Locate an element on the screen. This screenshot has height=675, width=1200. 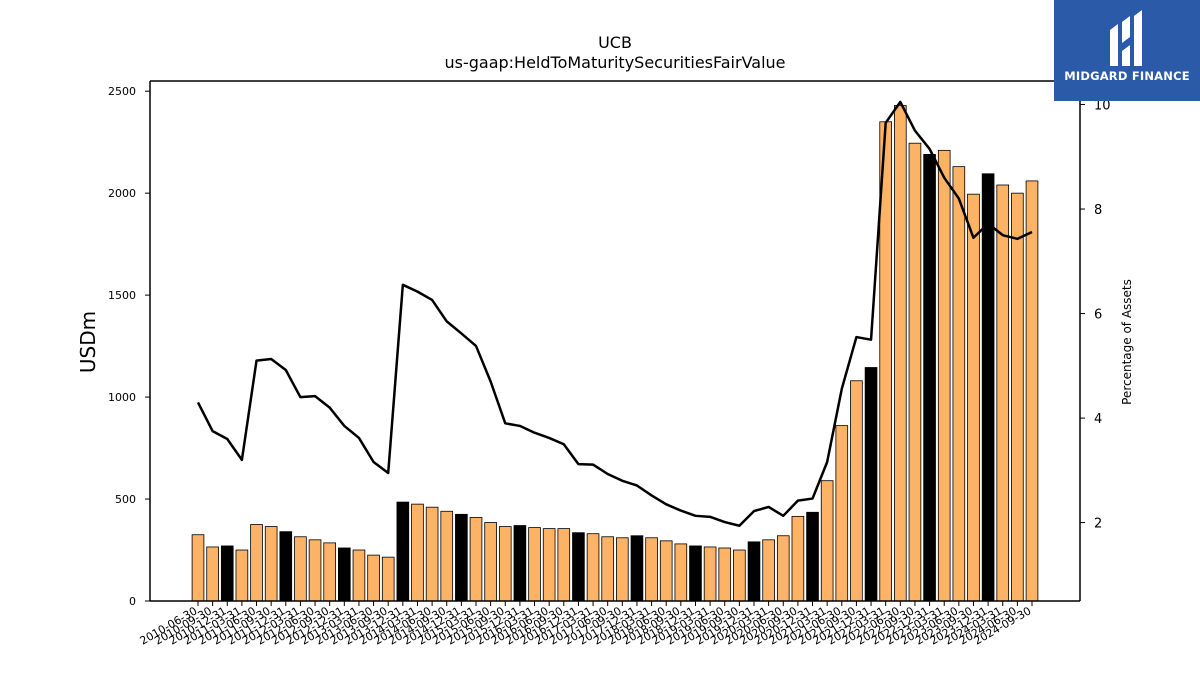
y2-tick-label: 10 is located at coordinates (1102, 106).